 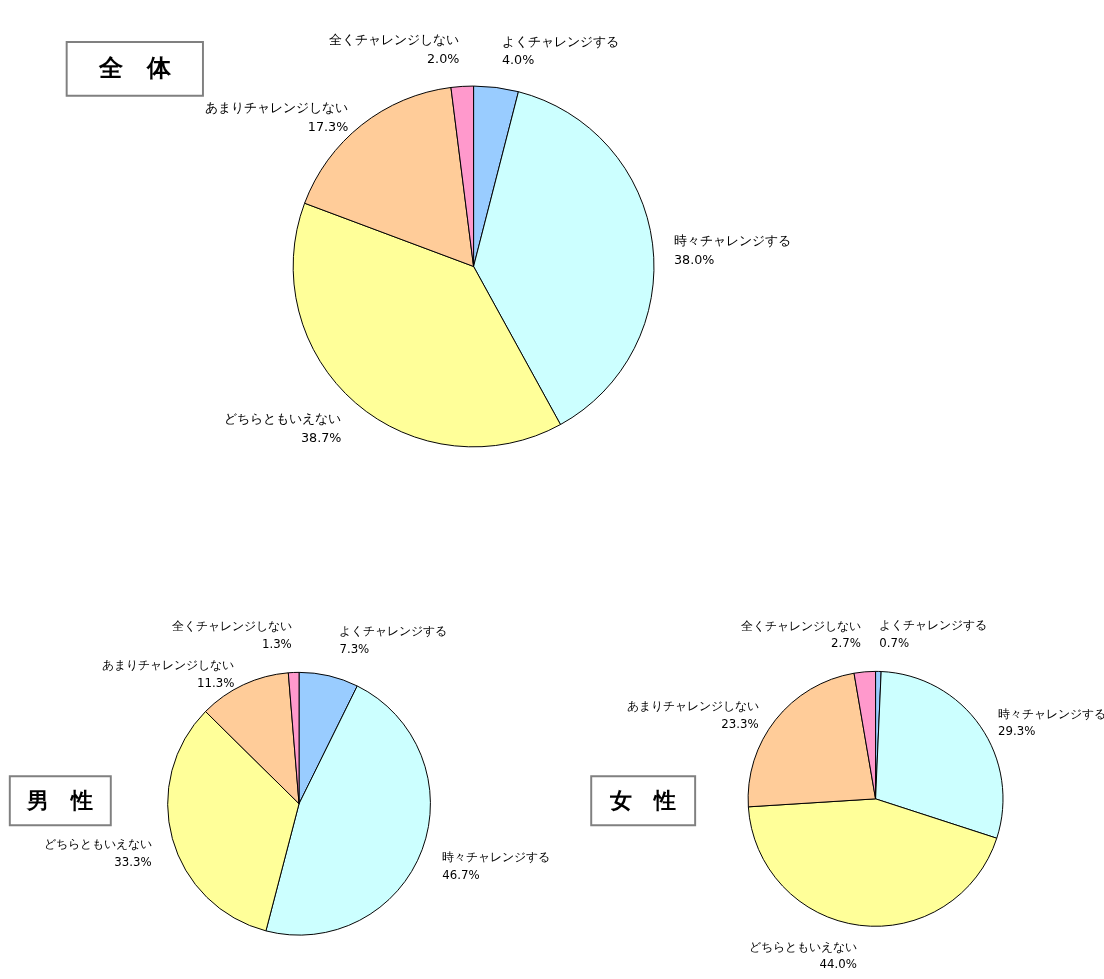 I want to click on data-label: 23.3%, so click(x=740, y=723).